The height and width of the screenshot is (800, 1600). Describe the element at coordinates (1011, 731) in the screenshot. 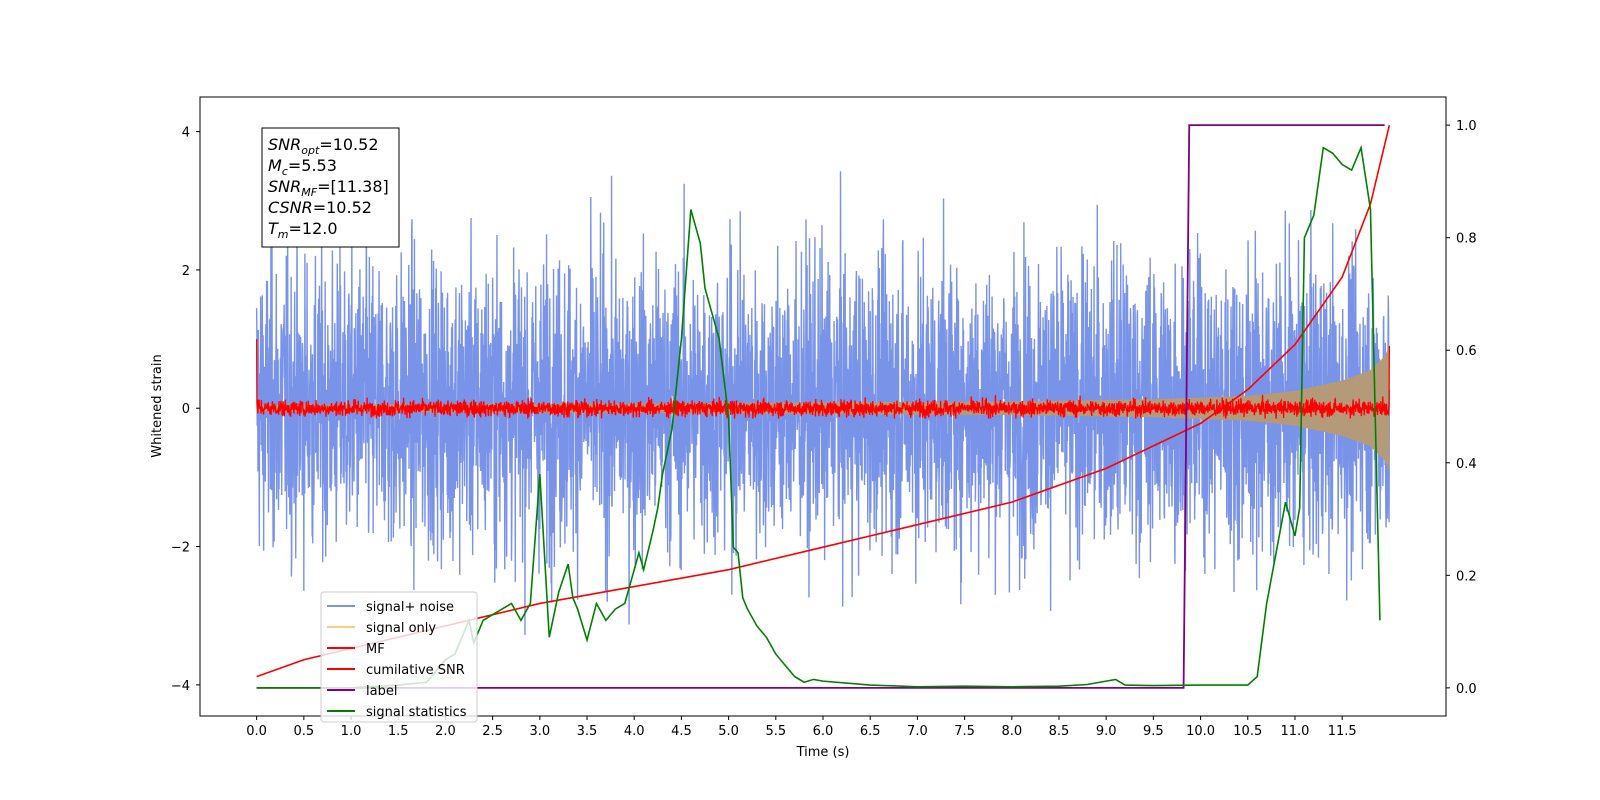

I see `x-tick-label: 8.0` at that location.